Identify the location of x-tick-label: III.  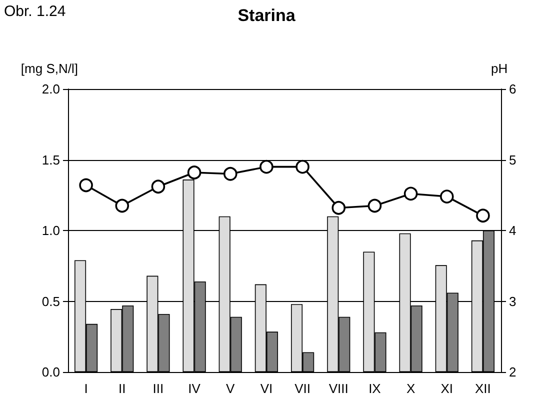
(158, 388).